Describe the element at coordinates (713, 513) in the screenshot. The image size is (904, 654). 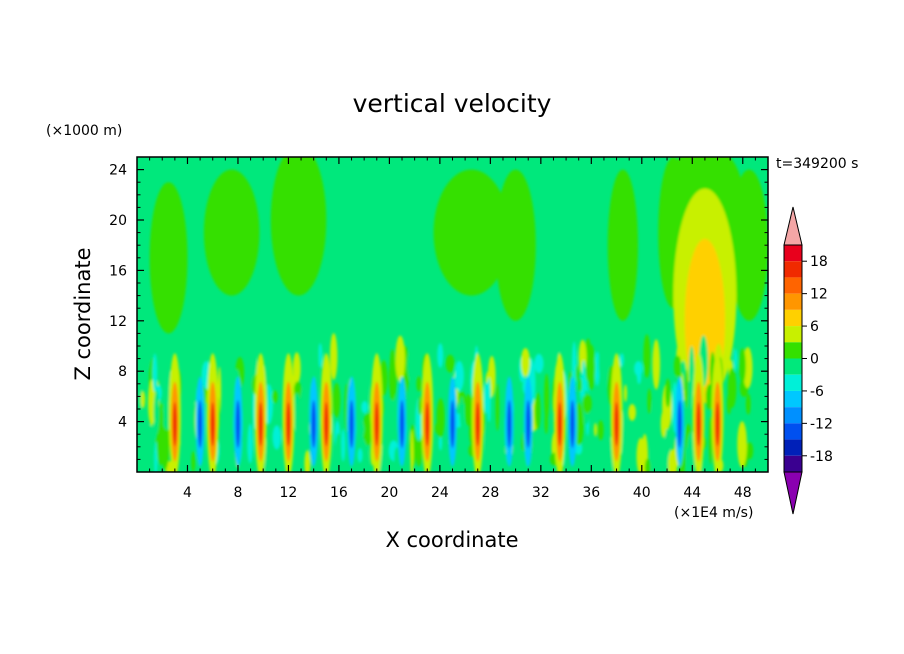
I see `colorbar-unit-label: (×1E4 m/s)` at that location.